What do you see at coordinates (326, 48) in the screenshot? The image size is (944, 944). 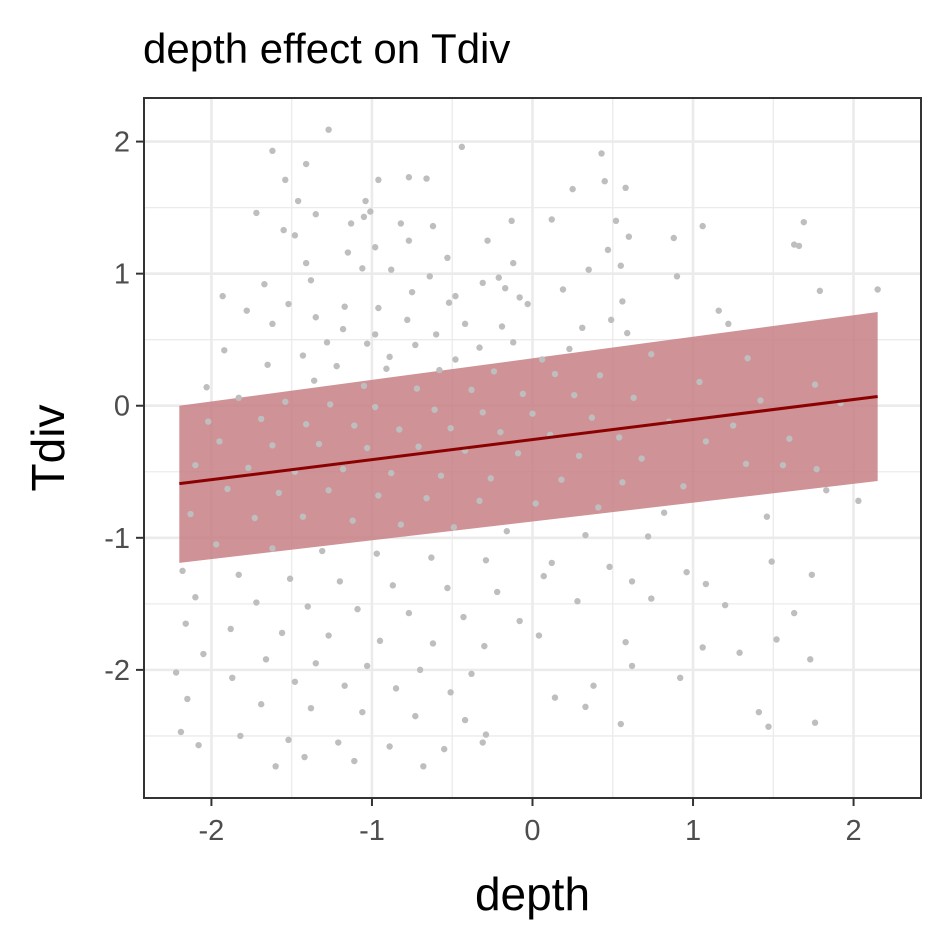 I see `chart-title: depth effect on Tdiv` at bounding box center [326, 48].